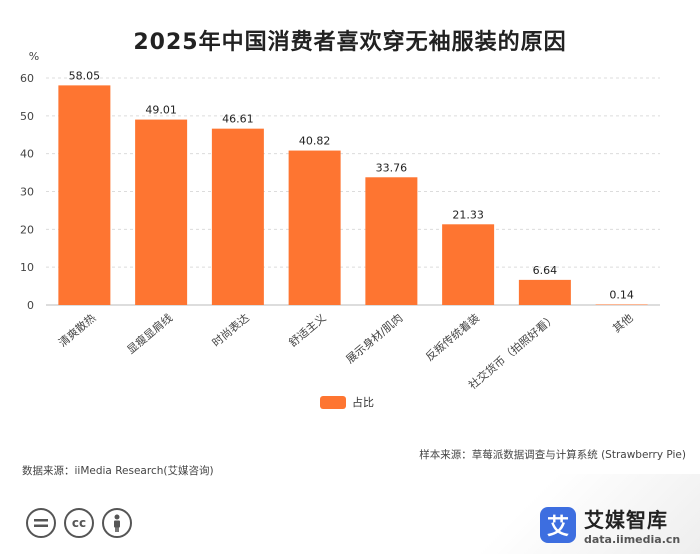 This screenshot has height=554, width=700. Describe the element at coordinates (85, 75) in the screenshot. I see `value-label: 58.05` at that location.